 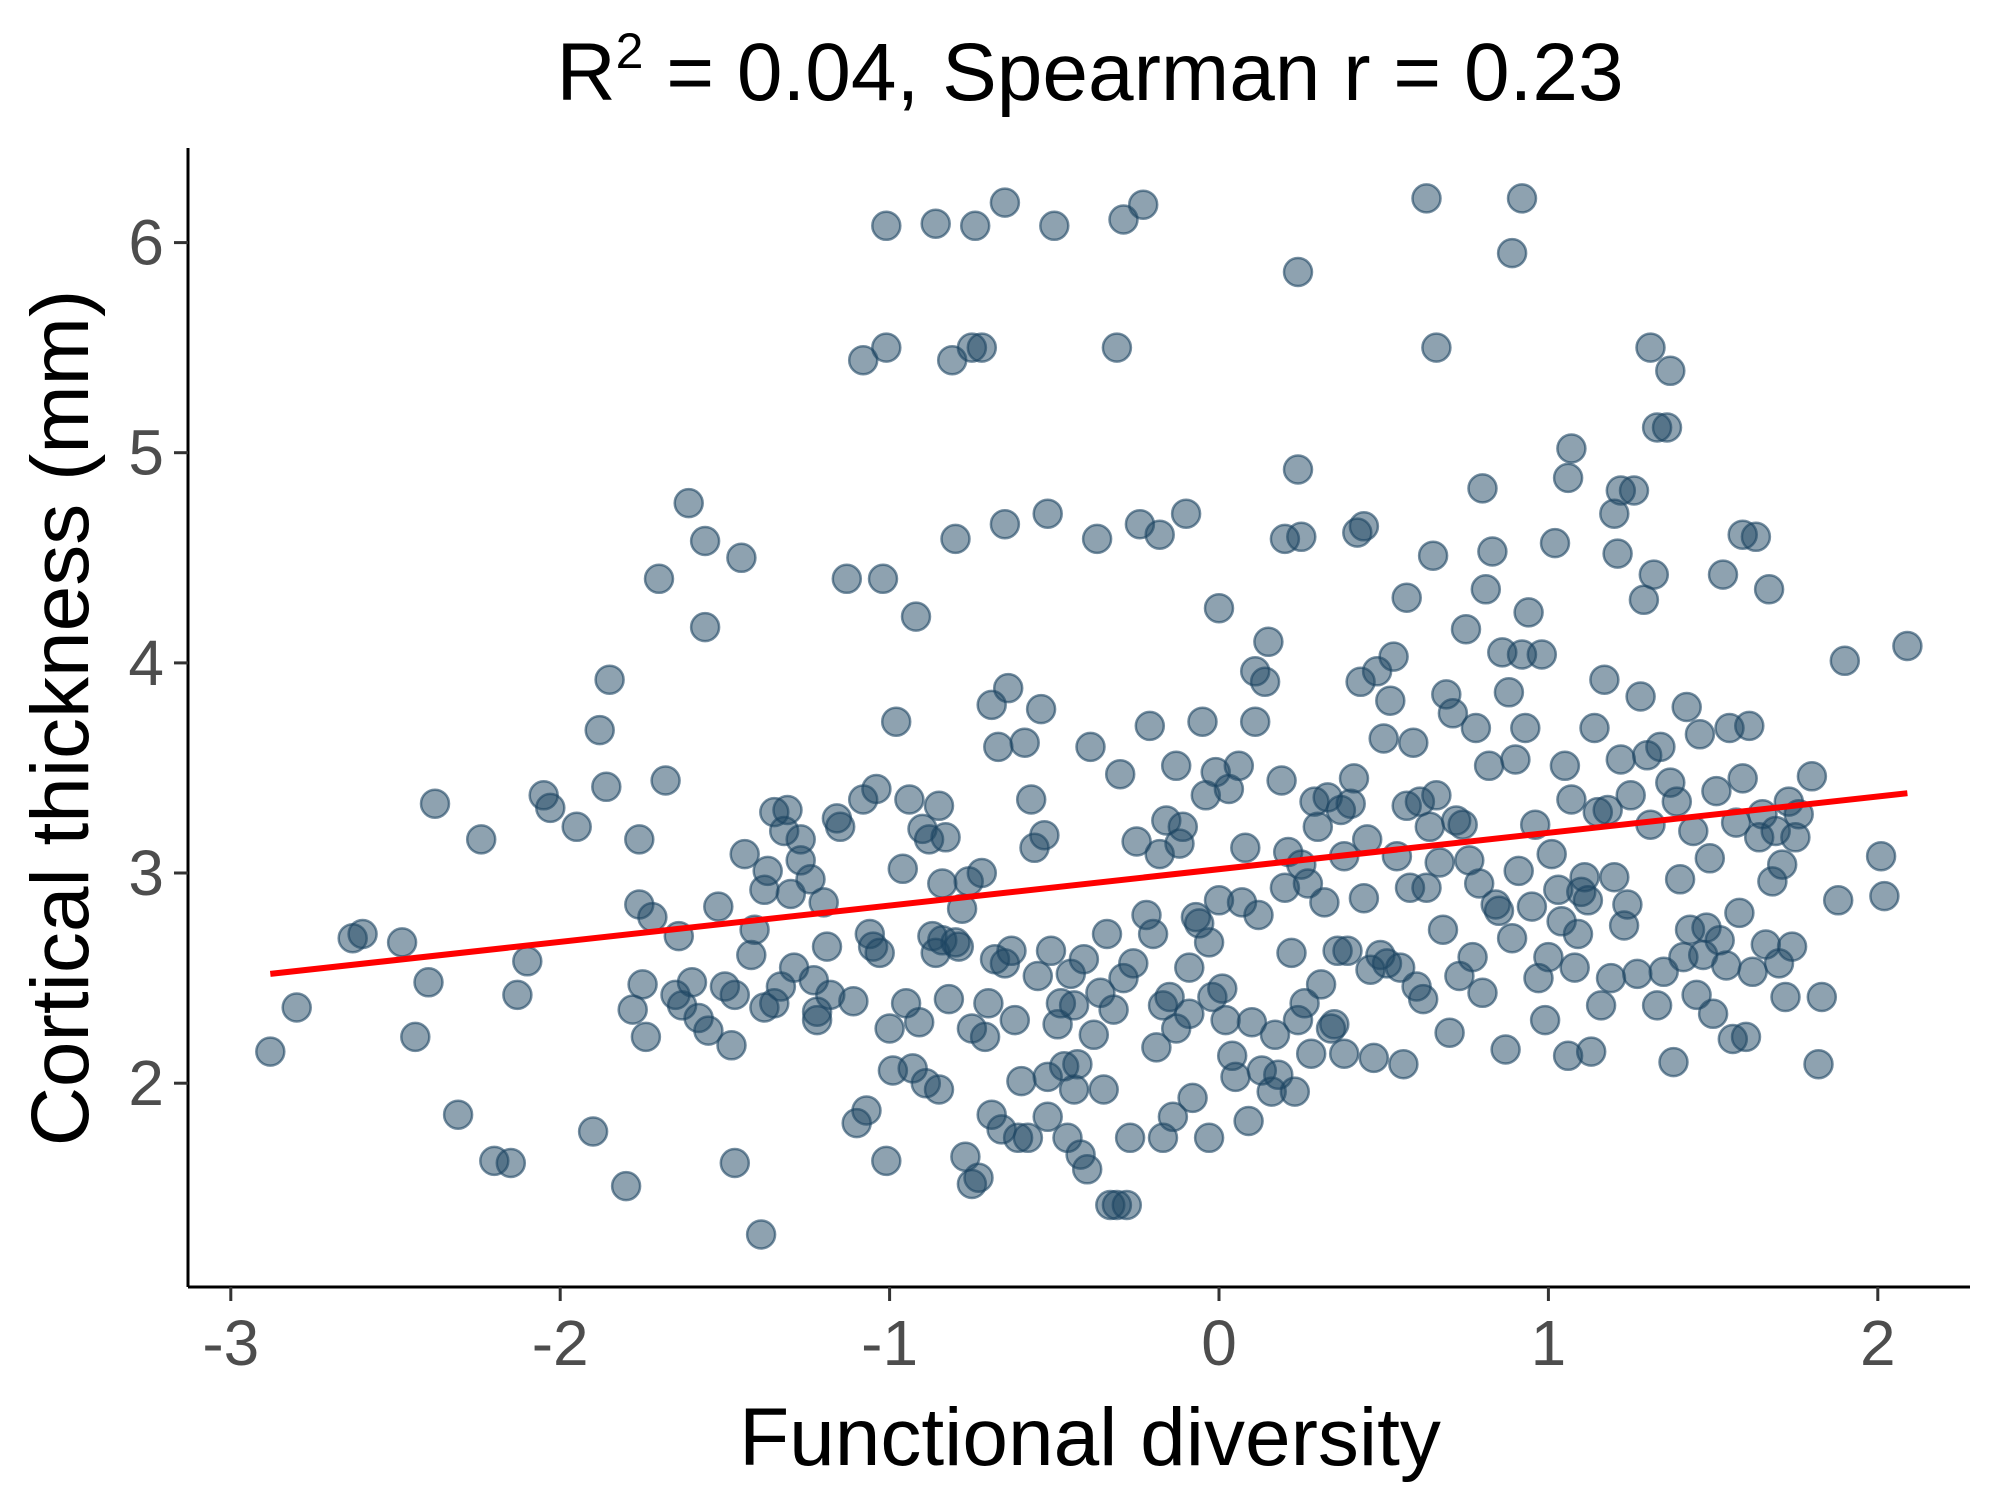 What do you see at coordinates (146, 243) in the screenshot?
I see `y-tick-label-6: 6` at bounding box center [146, 243].